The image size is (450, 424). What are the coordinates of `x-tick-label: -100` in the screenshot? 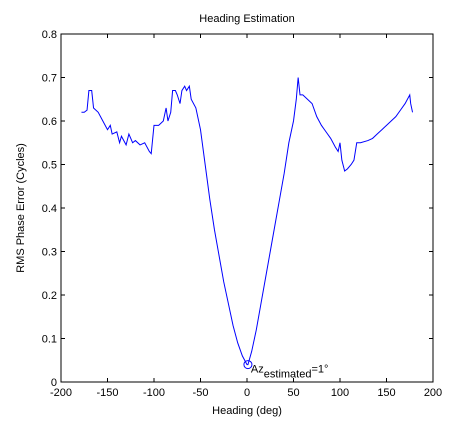 It's located at (154, 393).